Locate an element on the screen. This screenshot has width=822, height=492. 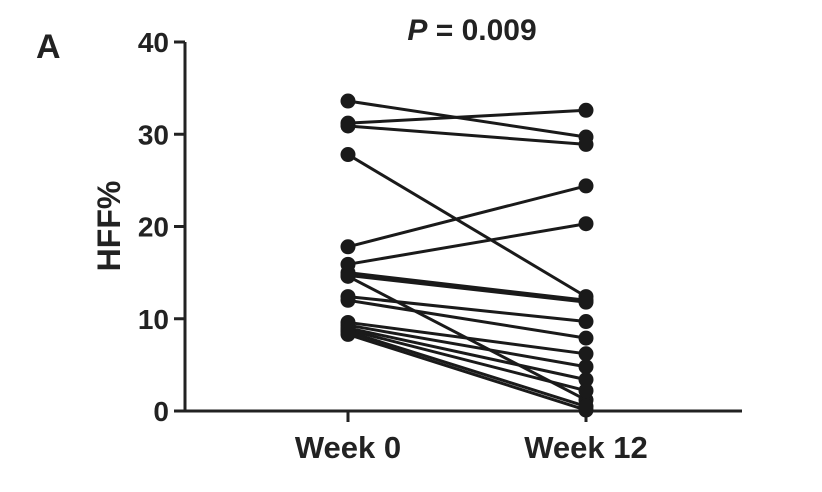
y-tick-label: 20 is located at coordinates (153, 227).